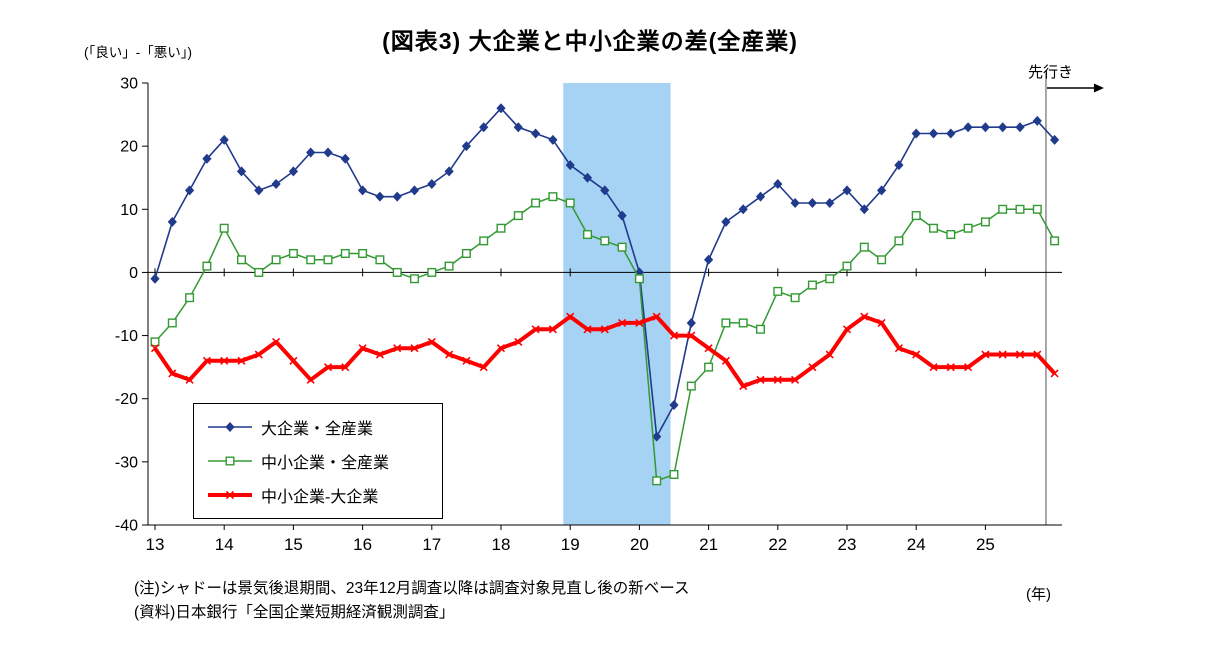 This screenshot has width=1211, height=658. Describe the element at coordinates (362, 544) in the screenshot. I see `svg-text: 16` at that location.